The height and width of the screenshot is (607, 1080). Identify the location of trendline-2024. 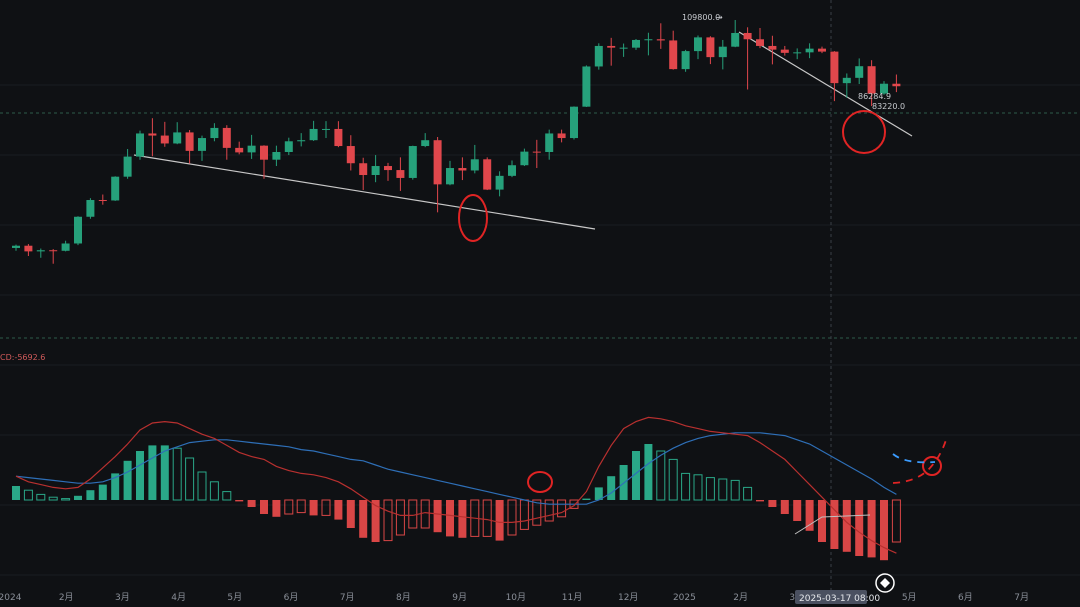
(364, 192).